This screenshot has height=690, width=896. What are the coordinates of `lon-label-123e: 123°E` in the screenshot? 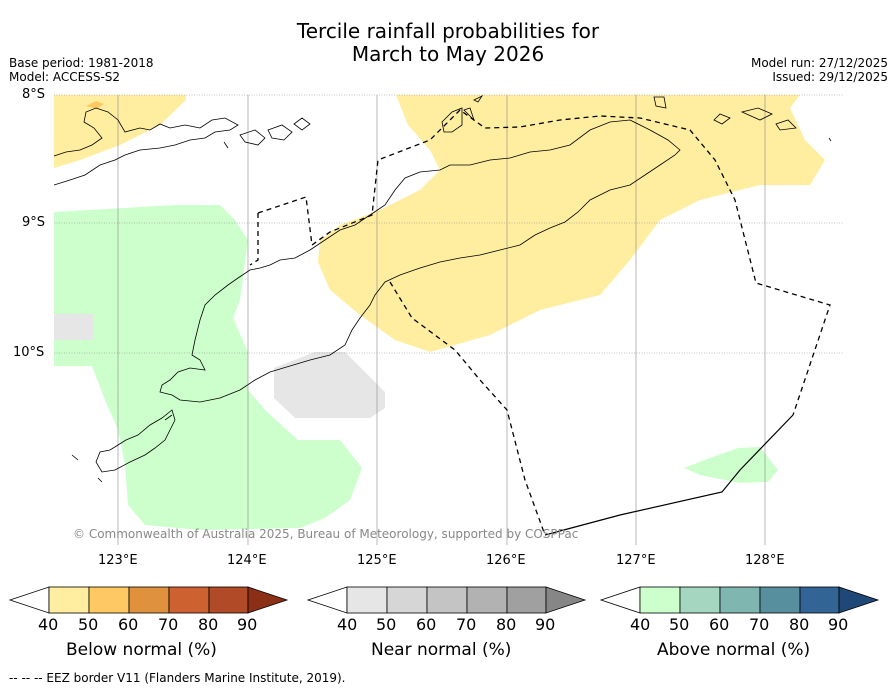 It's located at (118, 560).